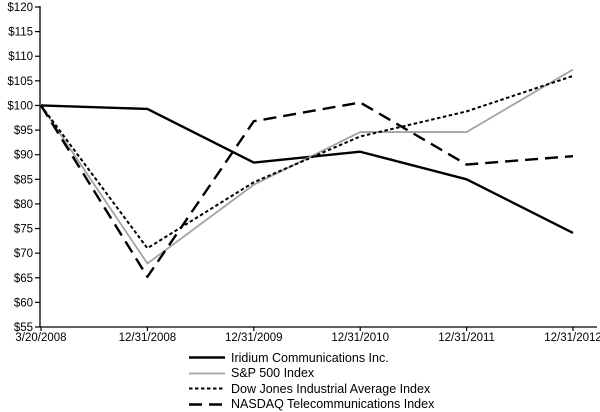 The height and width of the screenshot is (412, 600). What do you see at coordinates (20, 106) in the screenshot?
I see `y-axis-label: $100` at bounding box center [20, 106].